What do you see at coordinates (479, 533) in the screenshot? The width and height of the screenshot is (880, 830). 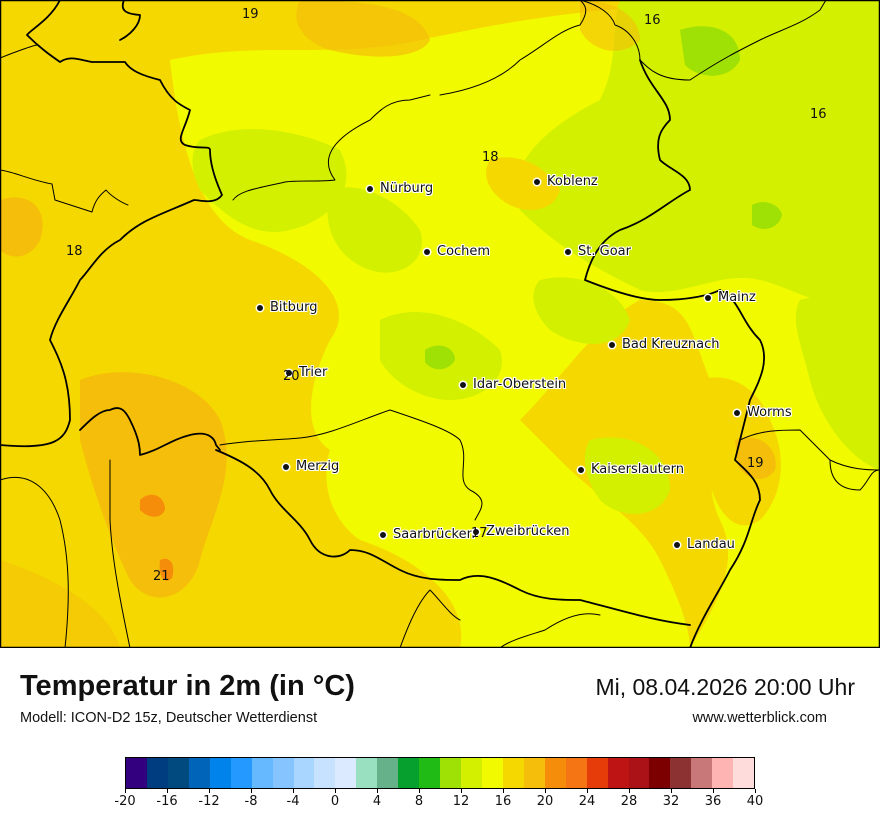 I see `contour-label: 17` at bounding box center [479, 533].